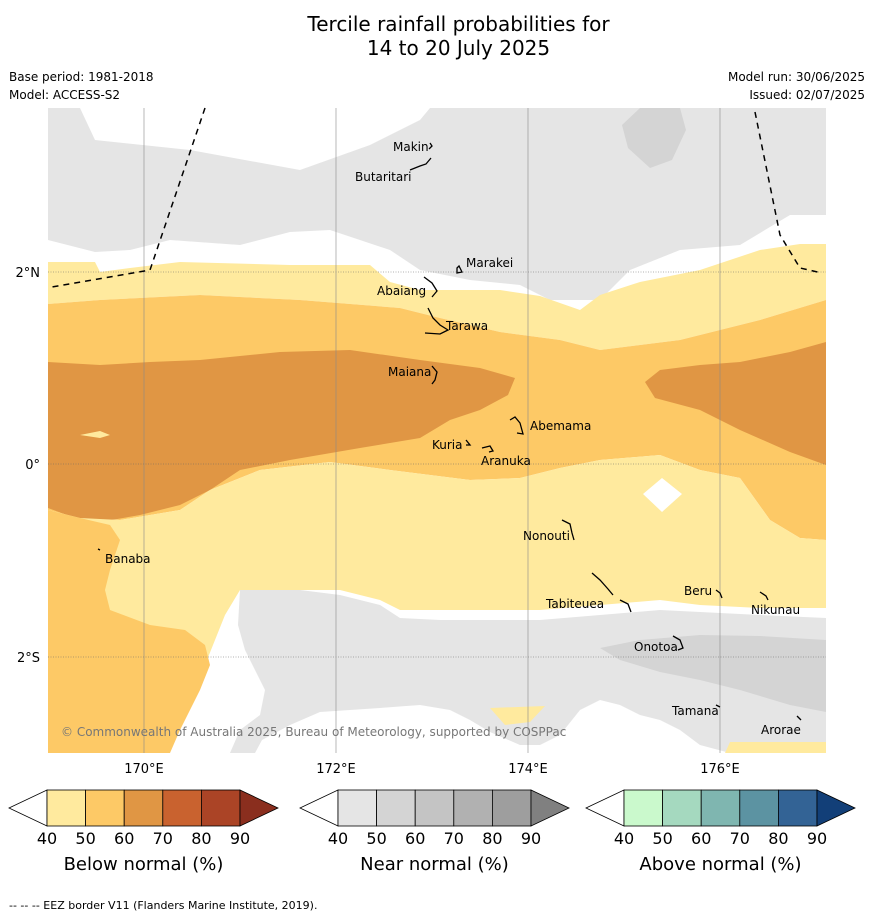 Image resolution: width=873 pixels, height=919 pixels. Describe the element at coordinates (678, 643) in the screenshot. I see `island-onotoa` at that location.